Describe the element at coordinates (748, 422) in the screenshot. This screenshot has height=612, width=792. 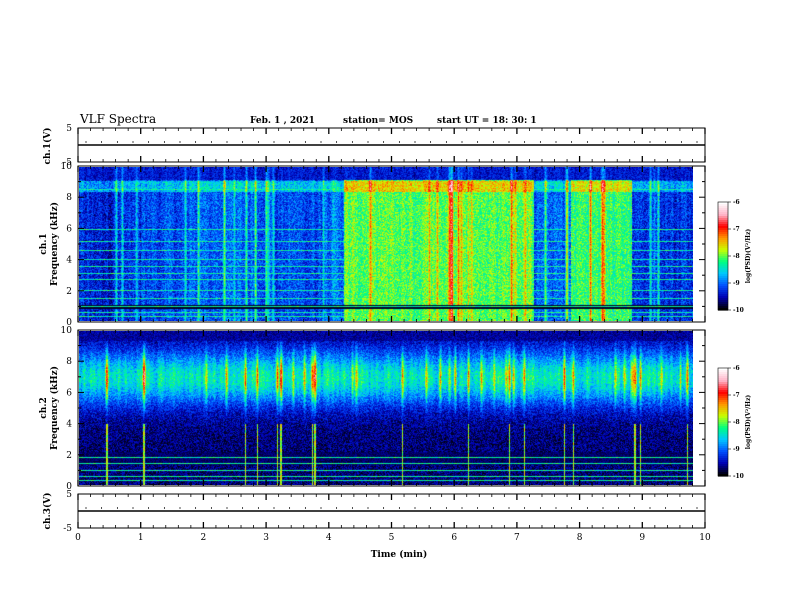
I see `colorbar-label: log(PSD)(V²/Hz)` at that location.